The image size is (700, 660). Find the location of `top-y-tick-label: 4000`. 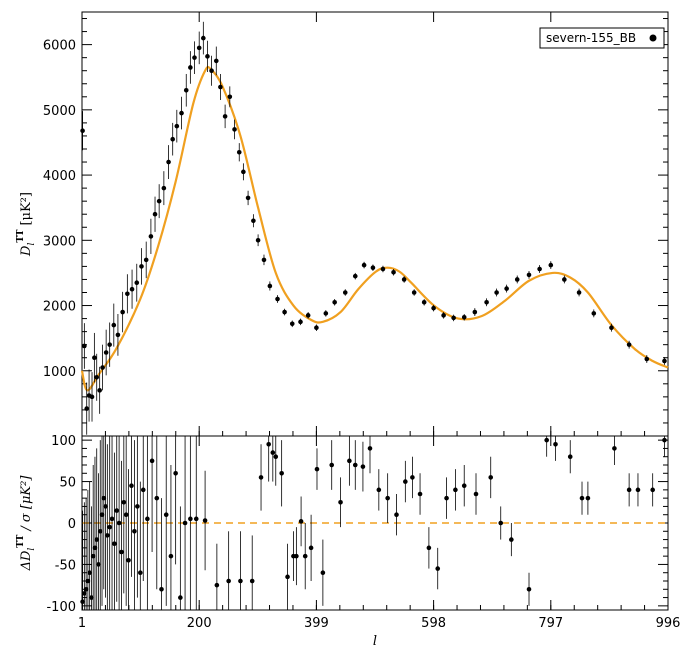

top-y-tick-label: 4000 is located at coordinates (59, 176).